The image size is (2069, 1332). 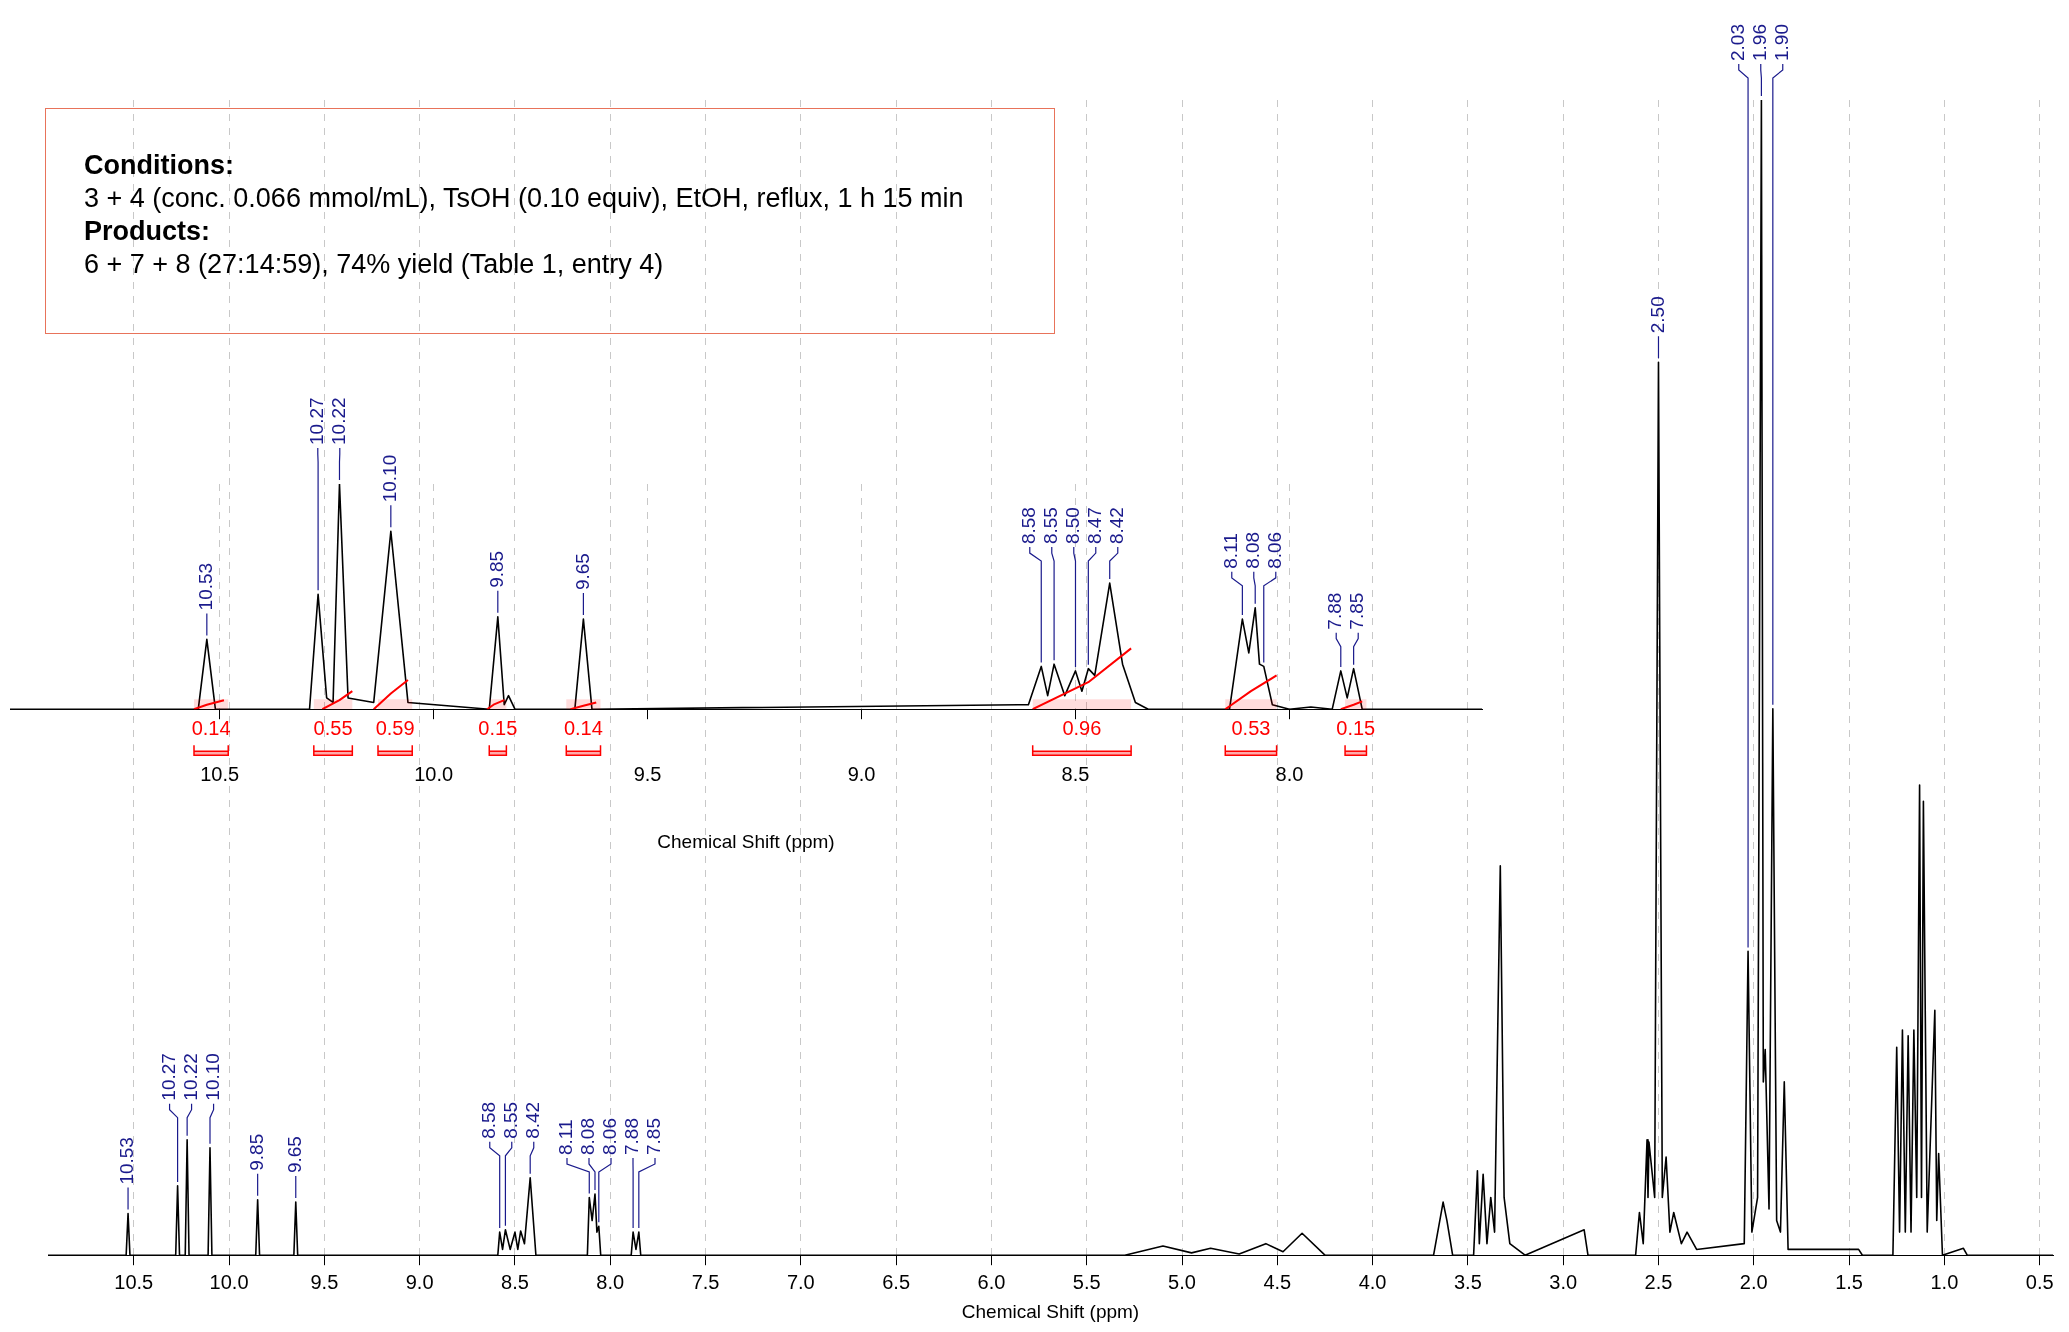 I want to click on annotation: 8.50, so click(x=1073, y=526).